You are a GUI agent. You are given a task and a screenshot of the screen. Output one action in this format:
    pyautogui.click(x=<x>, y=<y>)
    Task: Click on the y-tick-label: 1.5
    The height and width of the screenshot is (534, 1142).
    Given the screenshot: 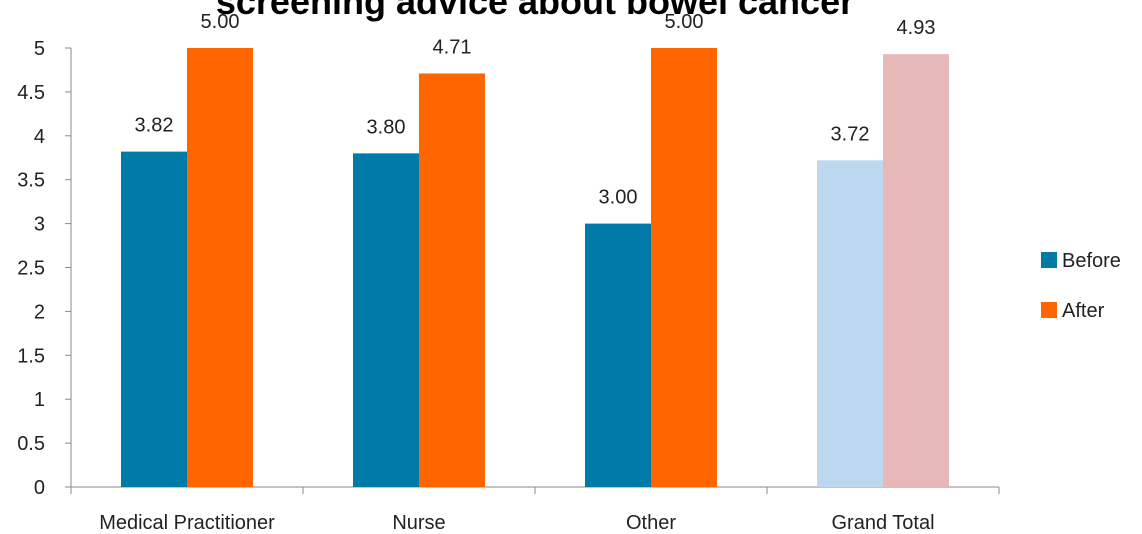 What is the action you would take?
    pyautogui.click(x=31, y=356)
    